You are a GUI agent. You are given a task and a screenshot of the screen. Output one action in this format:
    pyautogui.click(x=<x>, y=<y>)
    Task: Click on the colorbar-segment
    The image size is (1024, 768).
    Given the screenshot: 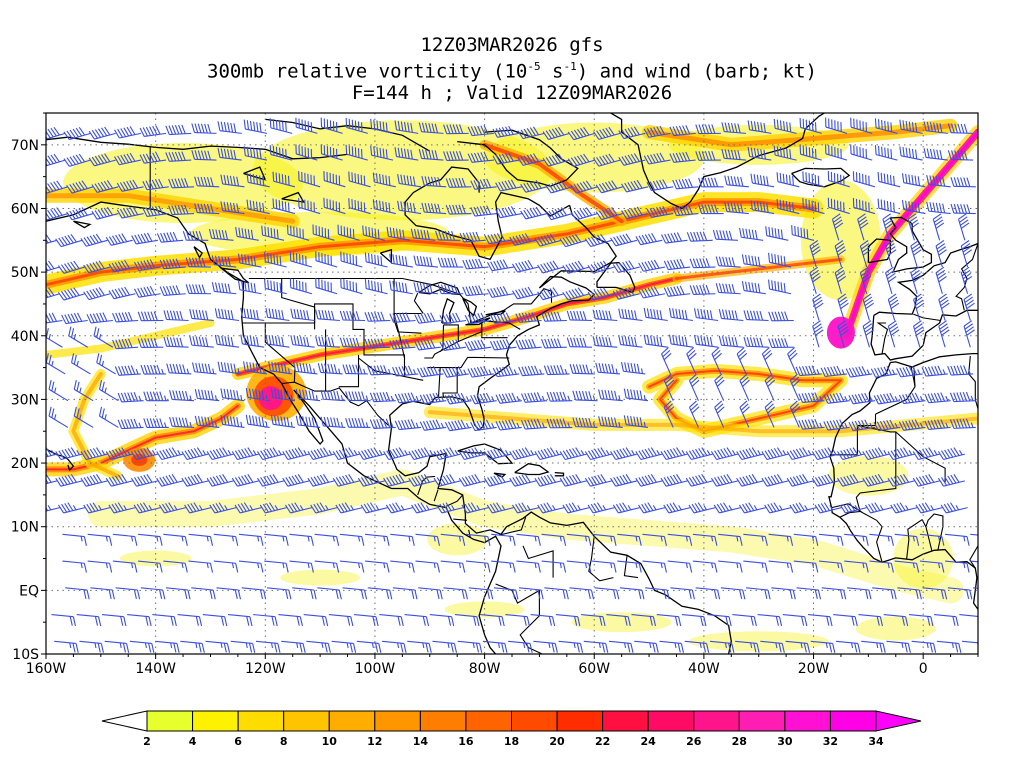 What is the action you would take?
    pyautogui.click(x=306, y=721)
    